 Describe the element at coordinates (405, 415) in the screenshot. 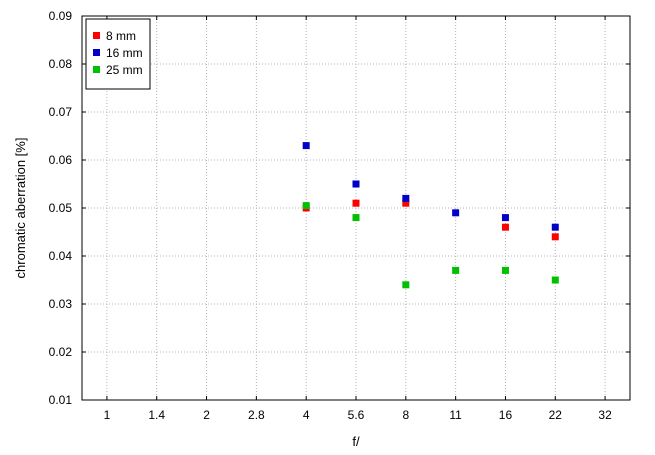

I see `x-tick-label: 8` at that location.